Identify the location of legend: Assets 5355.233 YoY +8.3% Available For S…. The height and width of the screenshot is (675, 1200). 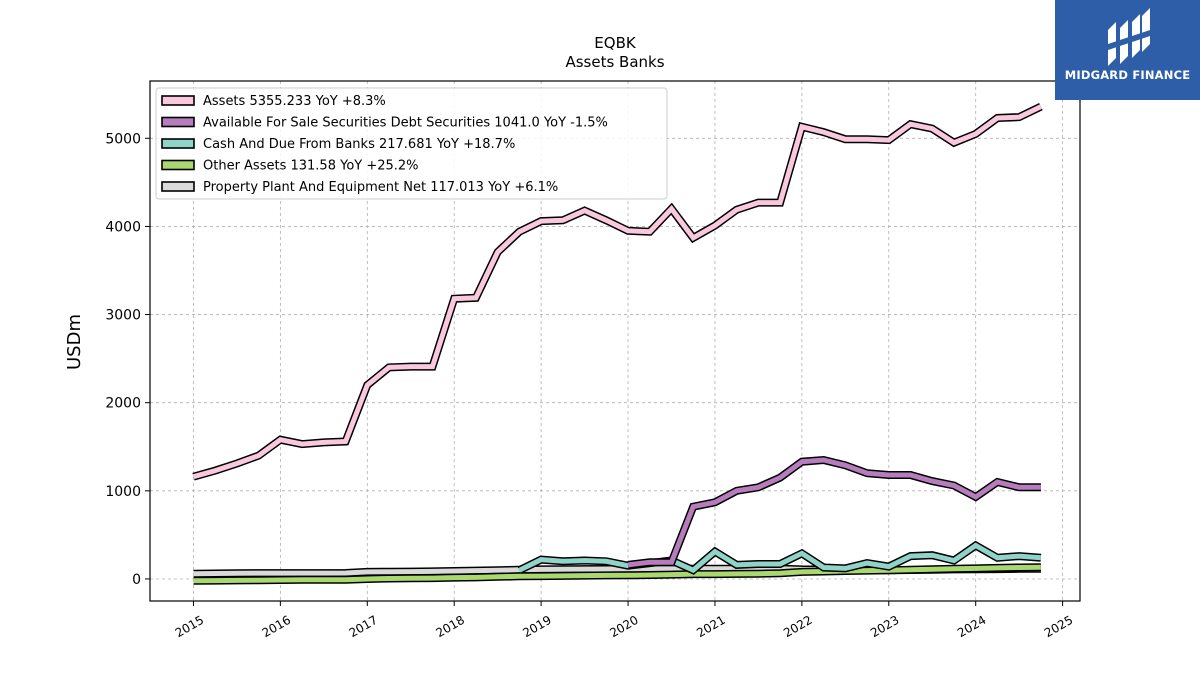
(411, 143).